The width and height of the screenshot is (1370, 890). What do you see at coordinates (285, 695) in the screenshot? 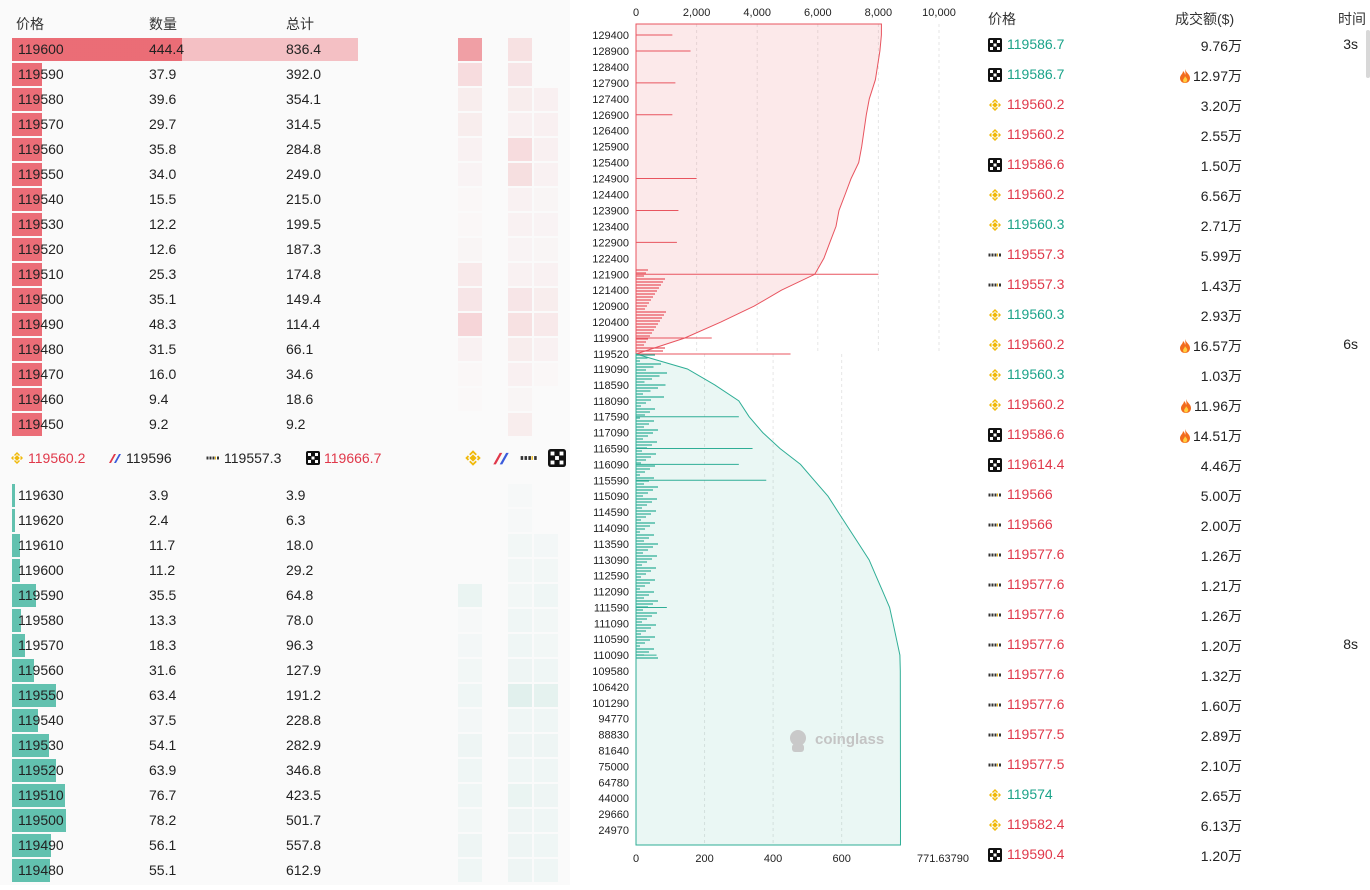
I see `bid-row: 119550 63.4 191.2` at bounding box center [285, 695].